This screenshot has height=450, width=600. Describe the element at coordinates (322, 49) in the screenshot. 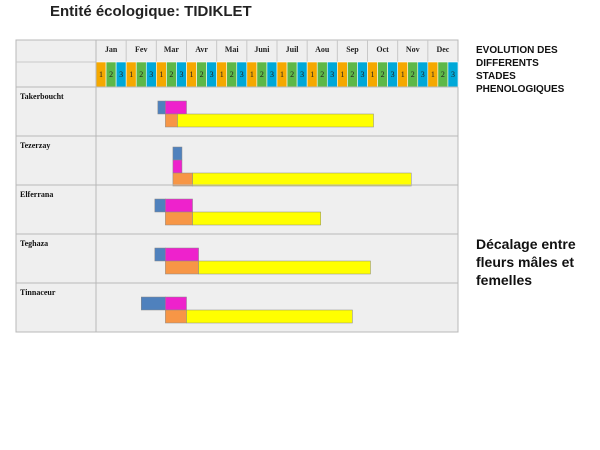

I see `month-label: Aou` at that location.